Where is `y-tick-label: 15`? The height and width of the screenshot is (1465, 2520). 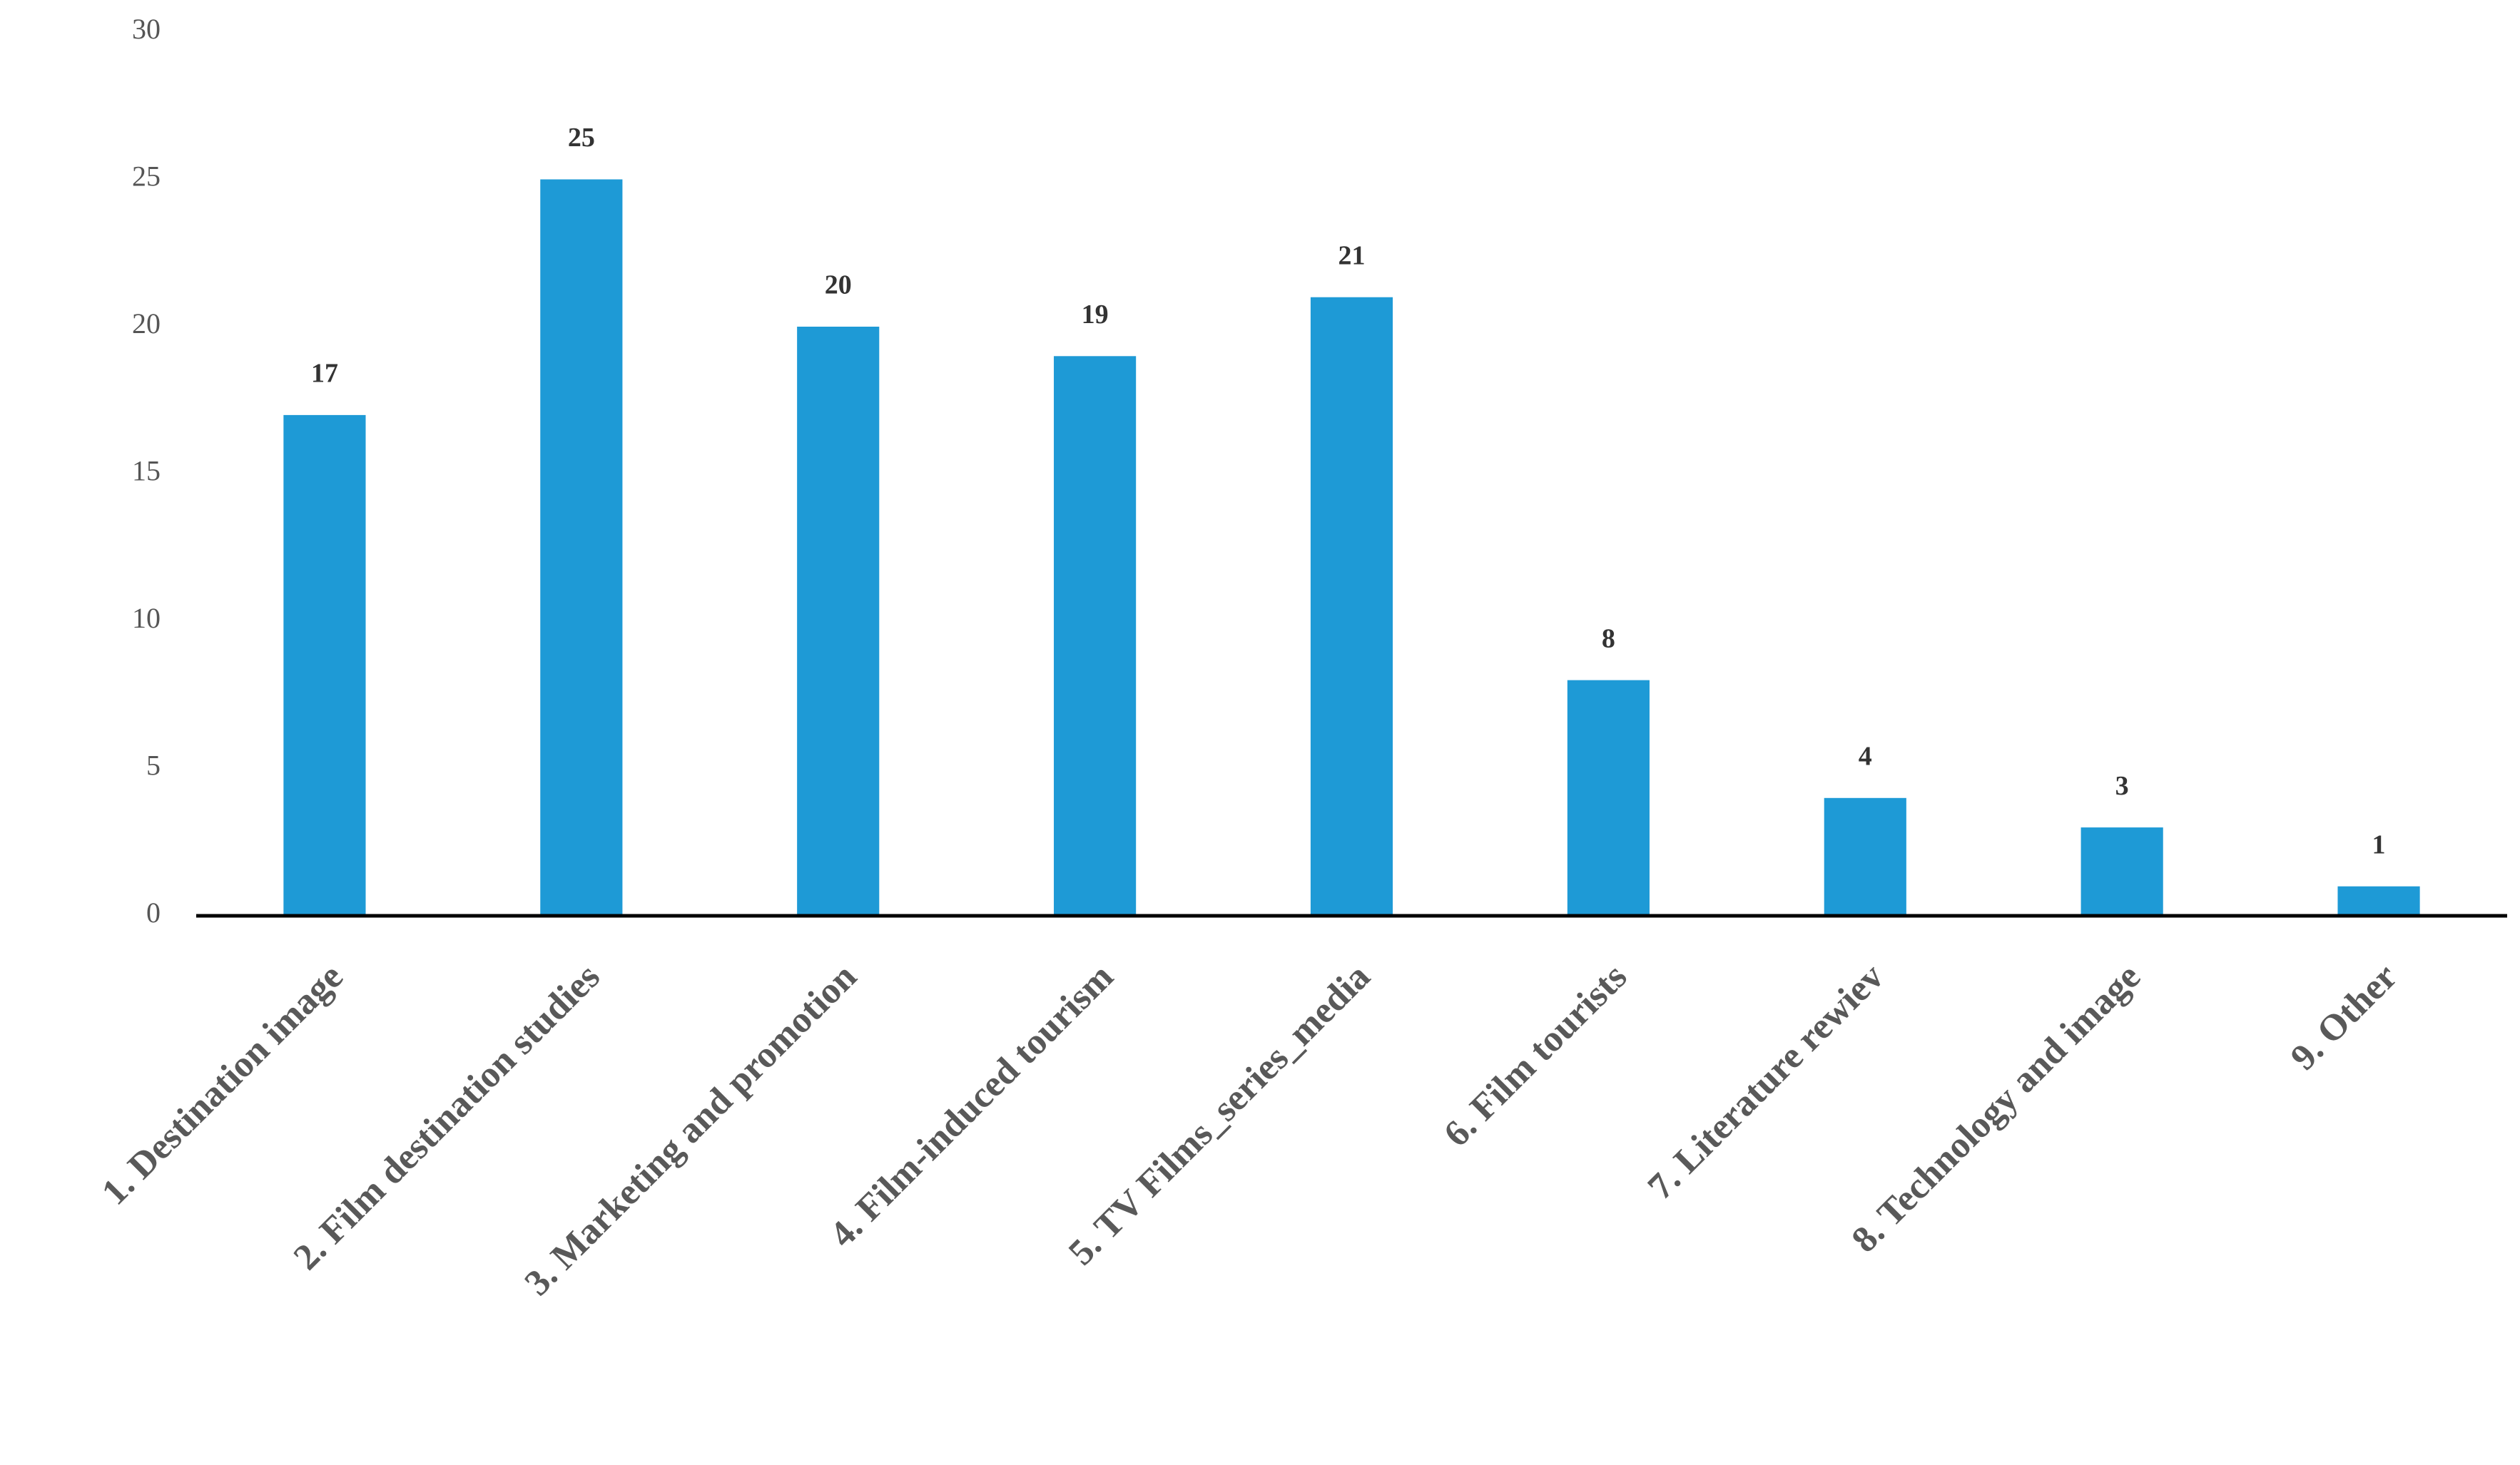 y-tick-label: 15 is located at coordinates (146, 471).